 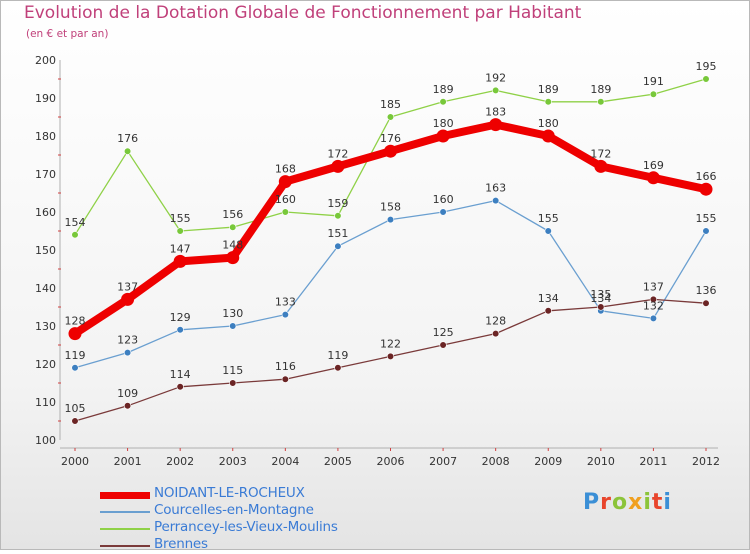 I want to click on data-label: 130, so click(x=232, y=313).